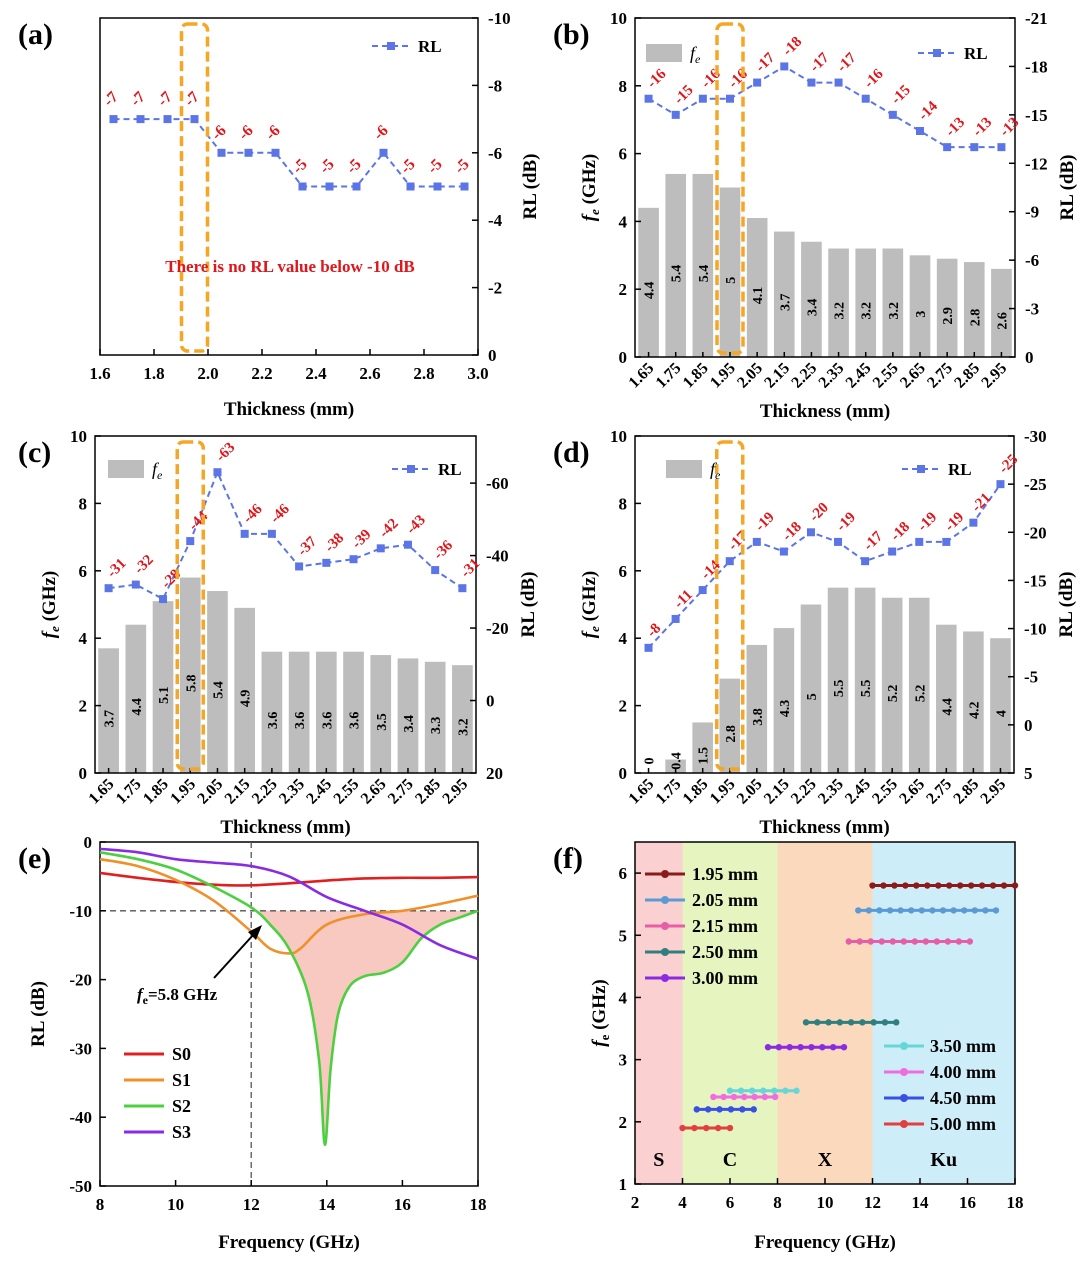 Image resolution: width=1080 pixels, height=1274 pixels. I want to click on x-tick-group: 2.95, so click(993, 792).